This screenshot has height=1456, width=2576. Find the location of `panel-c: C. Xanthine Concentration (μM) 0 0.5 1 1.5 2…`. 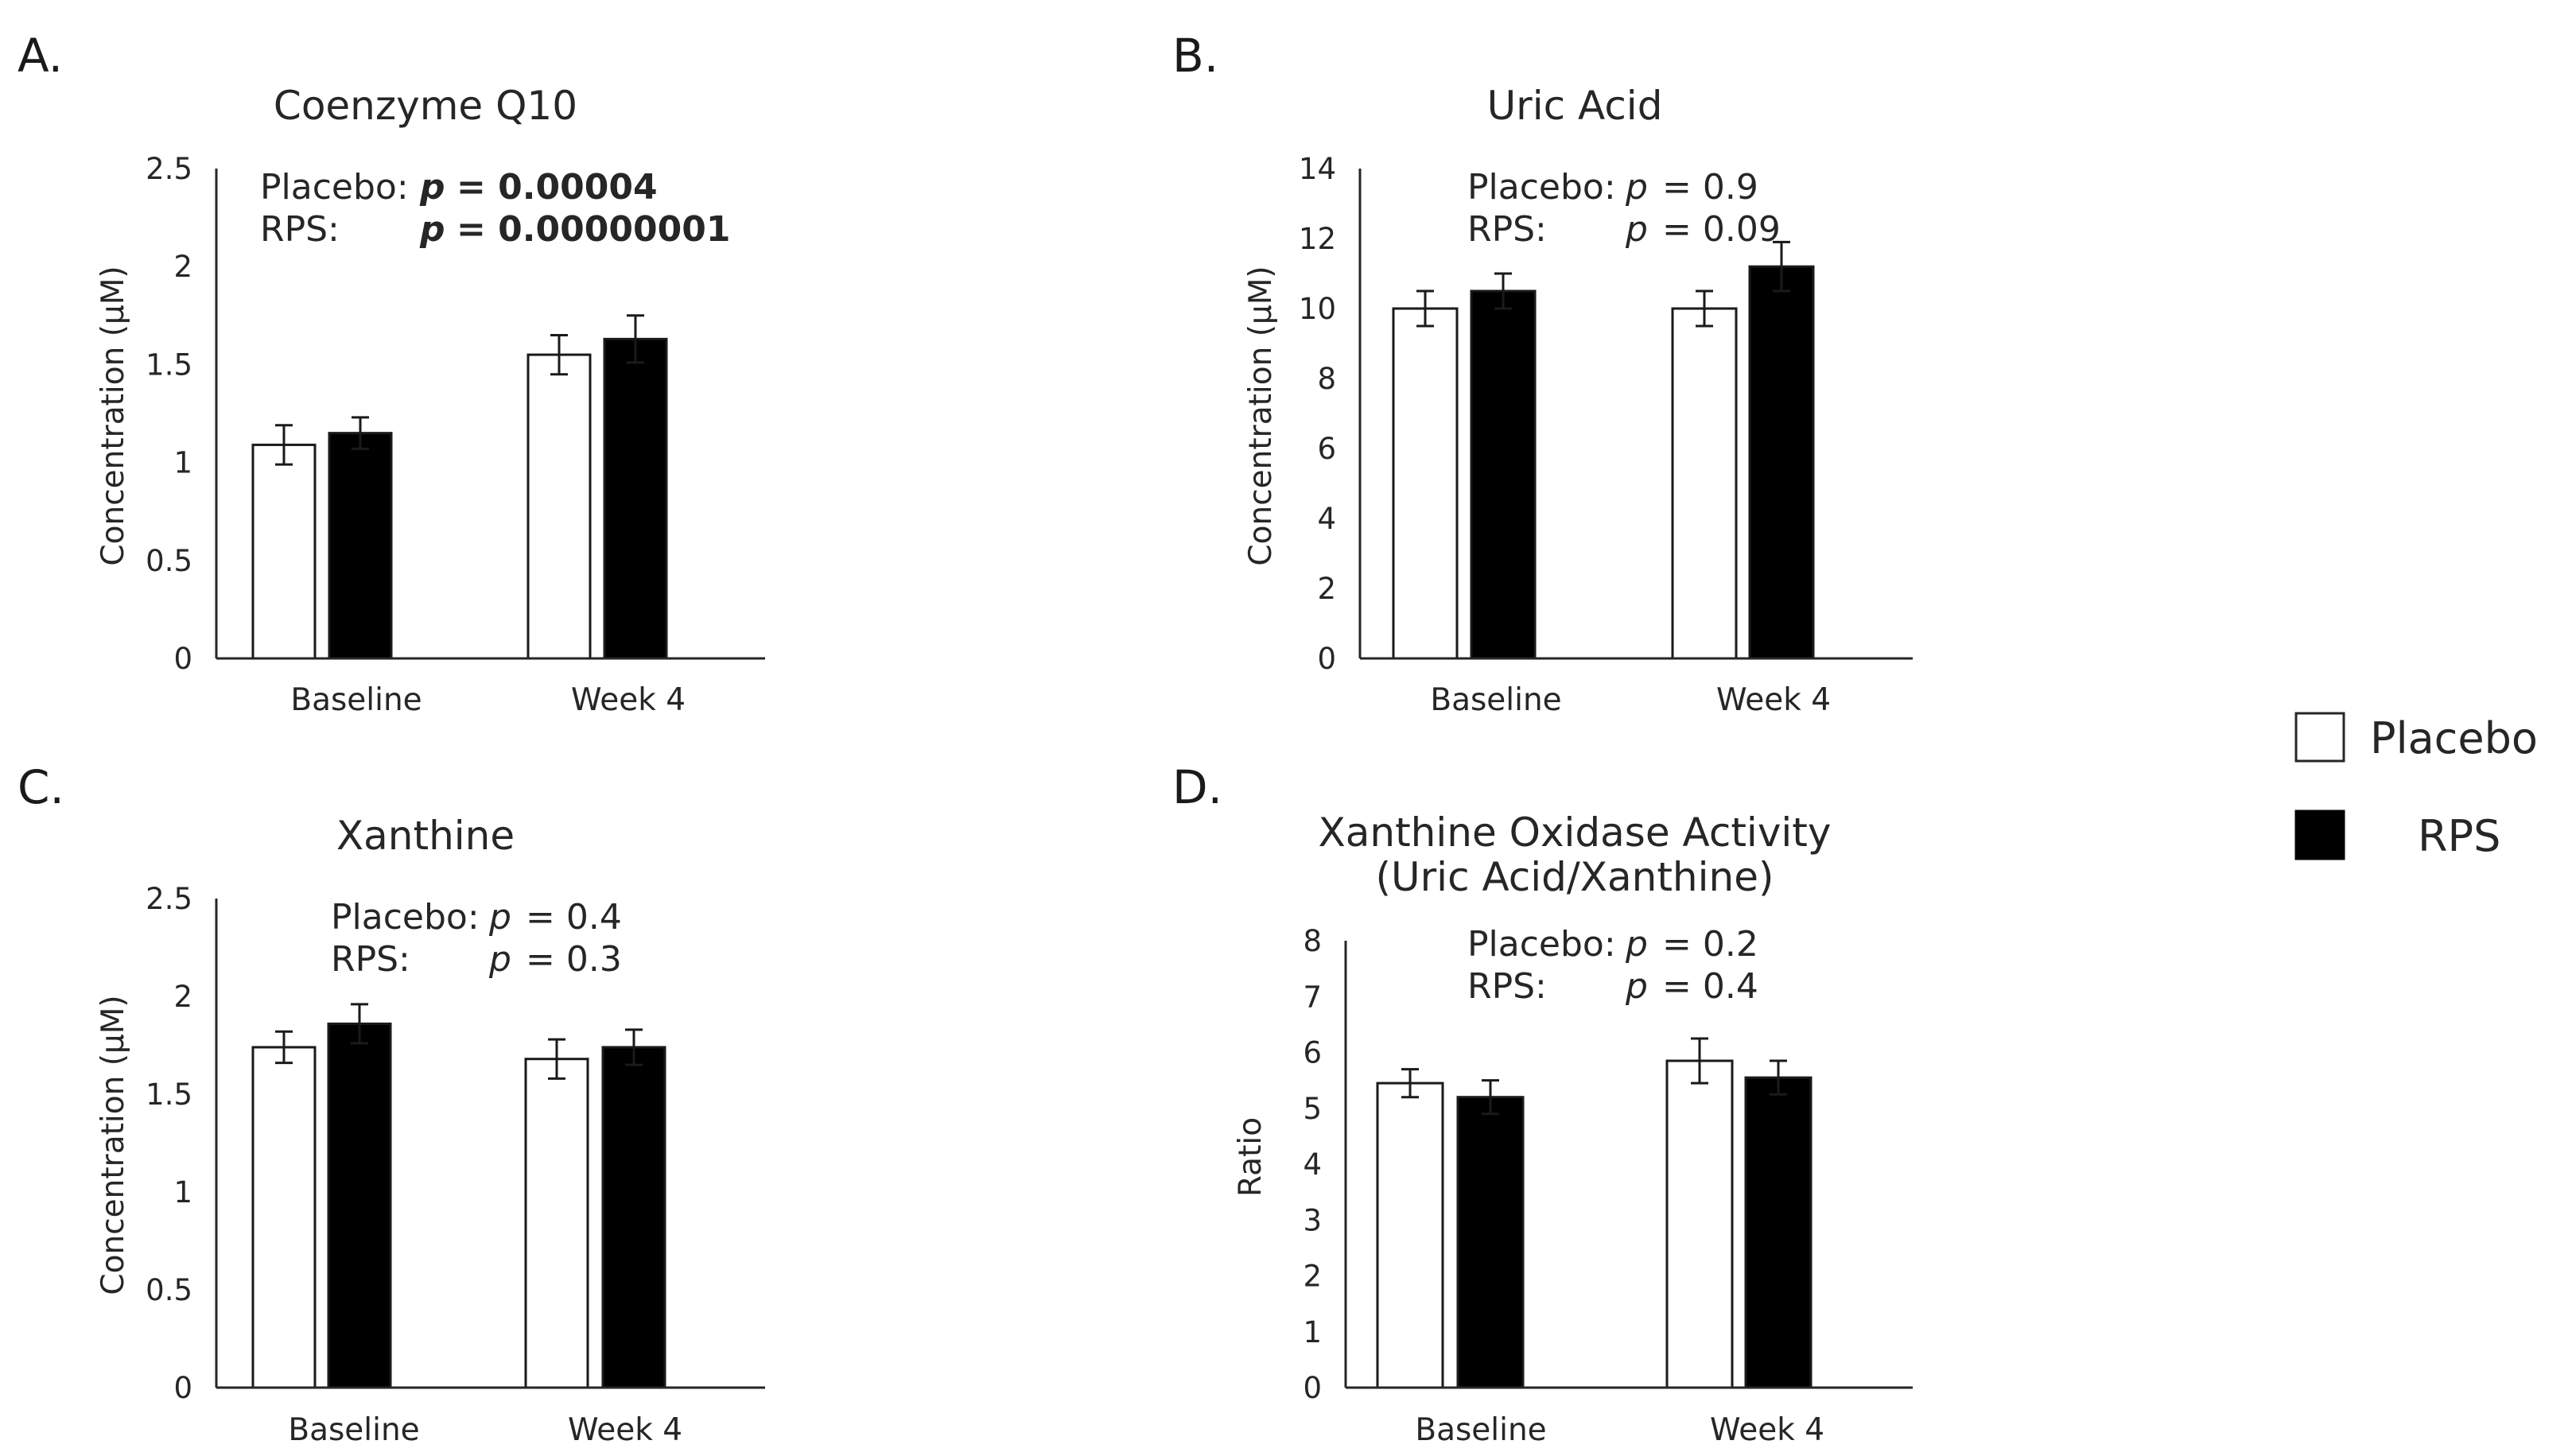

panel-c: C. Xanthine Concentration (μM) 0 0.5 1 1.5 2… is located at coordinates (391, 1104).